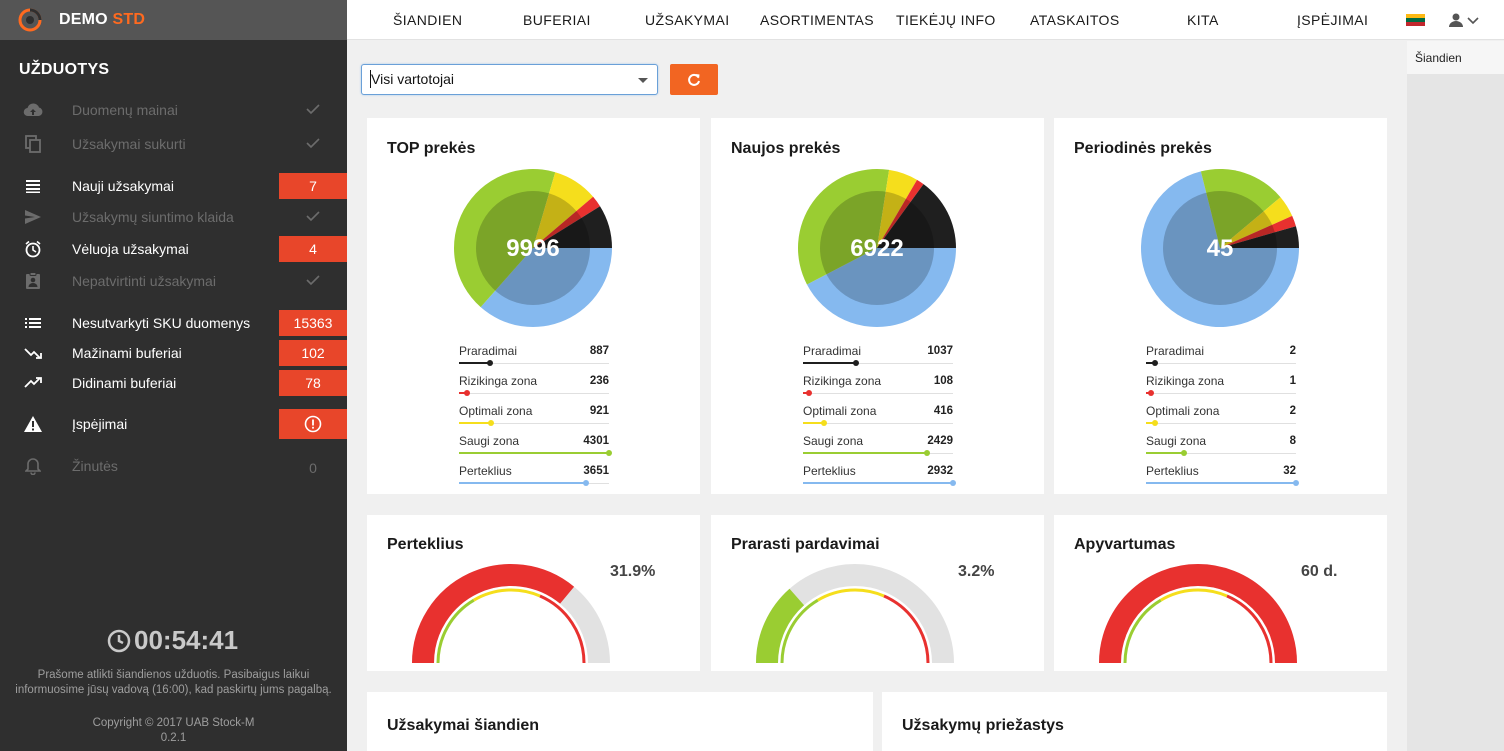 The image size is (1504, 751). I want to click on legend-item-safe: Saugi zona 8, so click(1221, 449).